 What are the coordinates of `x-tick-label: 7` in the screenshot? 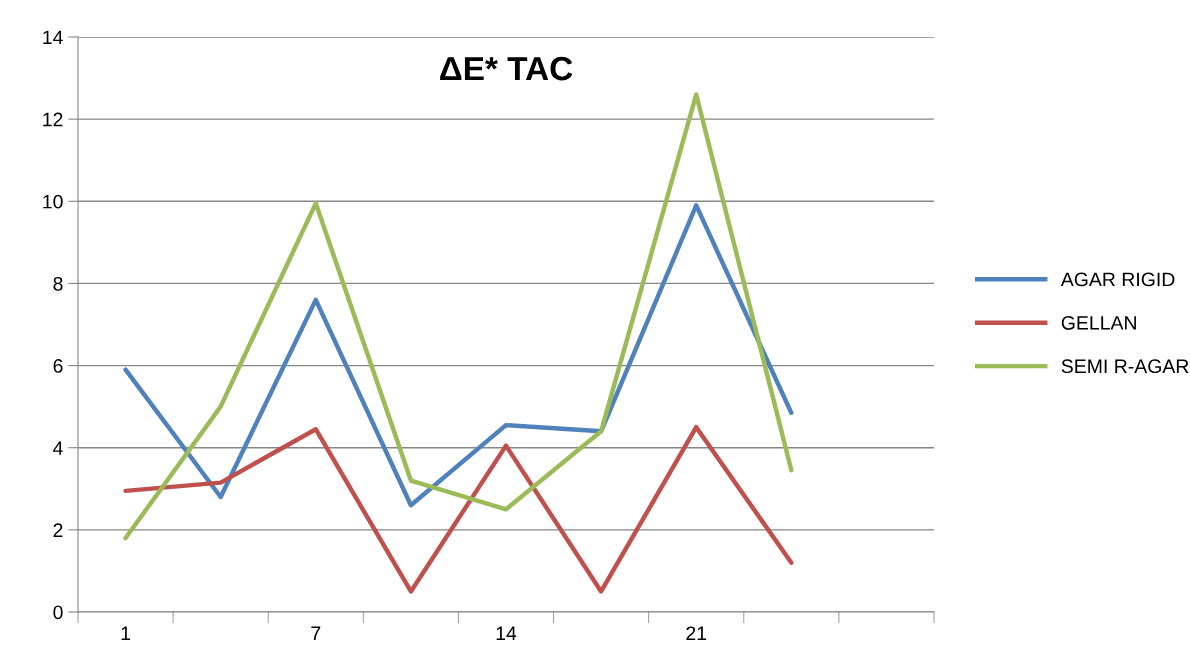 It's located at (316, 633).